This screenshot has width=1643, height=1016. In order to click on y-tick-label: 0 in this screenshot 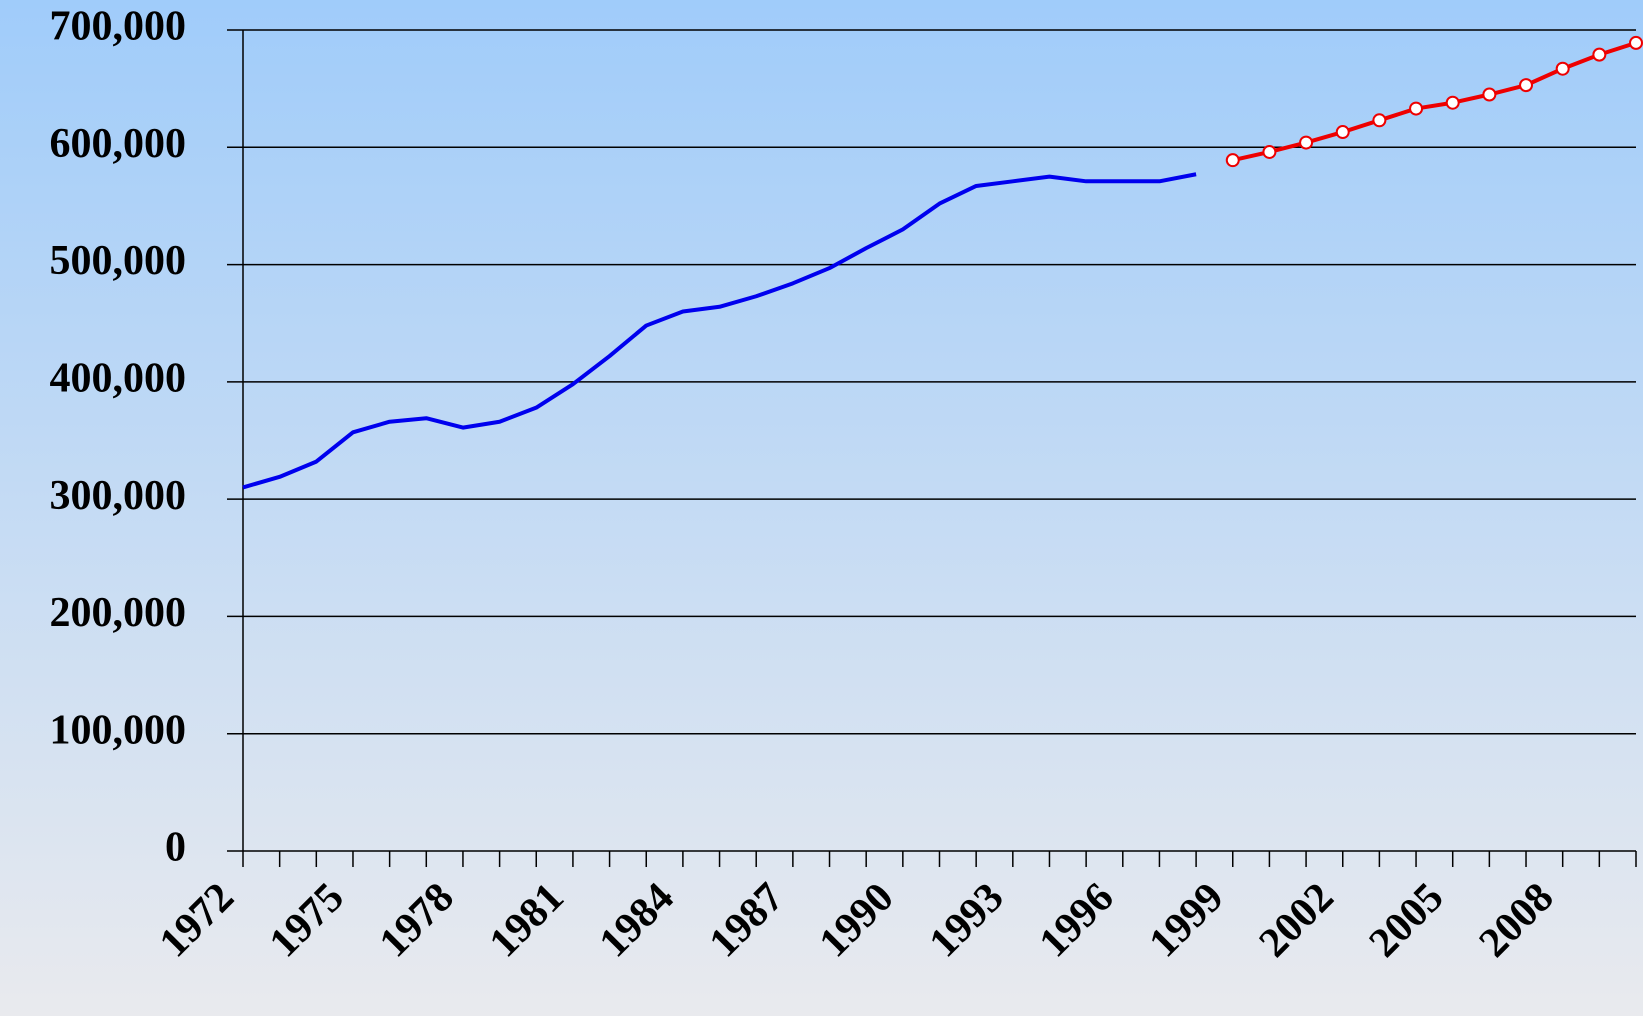, I will do `click(175, 848)`.